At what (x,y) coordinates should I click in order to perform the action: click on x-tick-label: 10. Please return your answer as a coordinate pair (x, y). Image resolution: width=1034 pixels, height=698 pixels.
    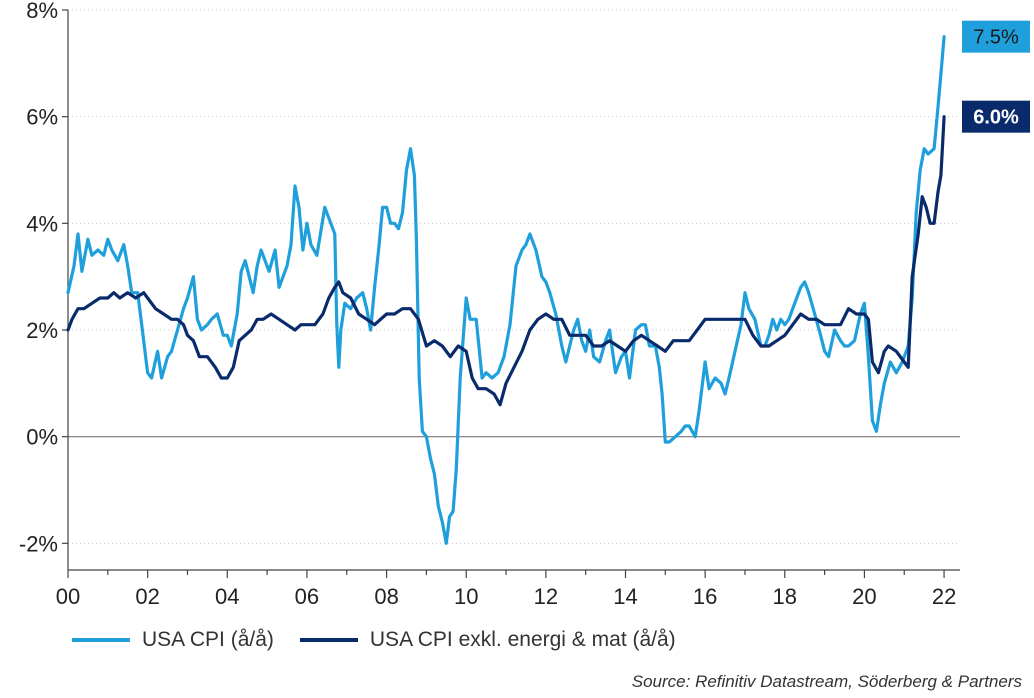
    Looking at the image, I should click on (466, 596).